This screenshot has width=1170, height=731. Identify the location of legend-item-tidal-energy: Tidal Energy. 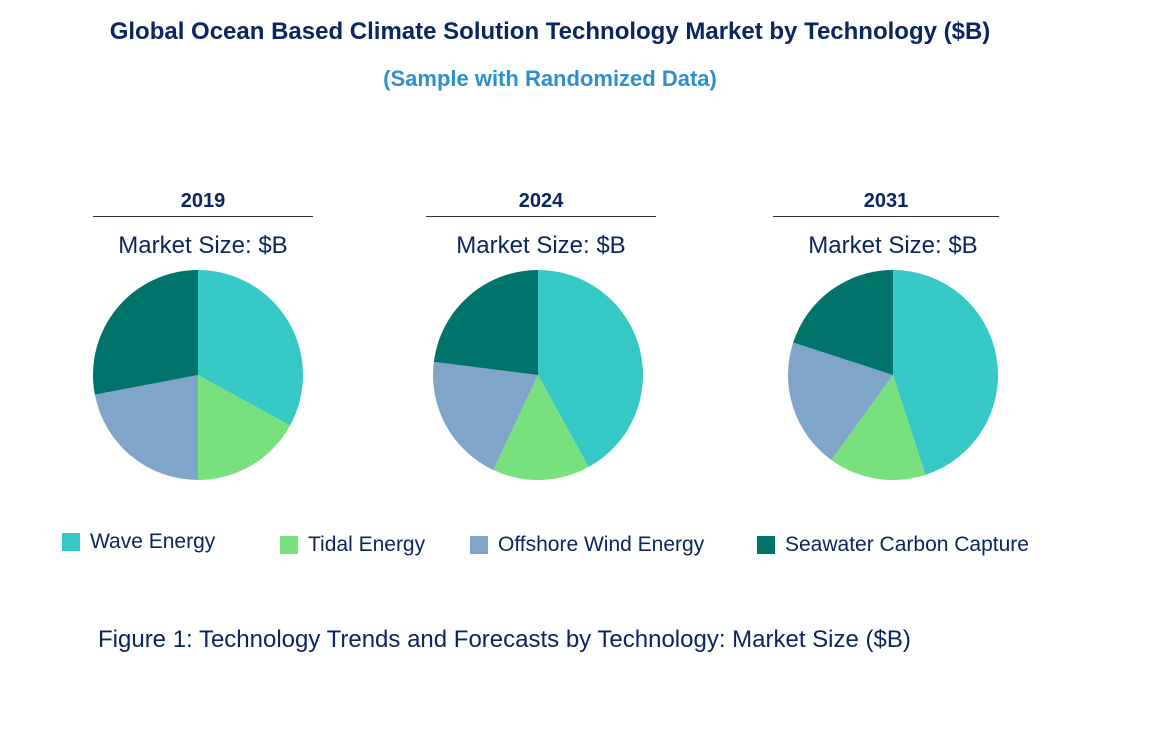
(352, 545).